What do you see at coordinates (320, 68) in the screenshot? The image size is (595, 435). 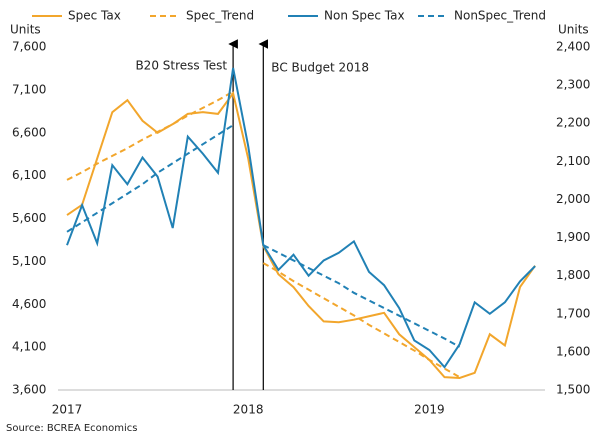 I see `annotation: BC Budget 2018` at bounding box center [320, 68].